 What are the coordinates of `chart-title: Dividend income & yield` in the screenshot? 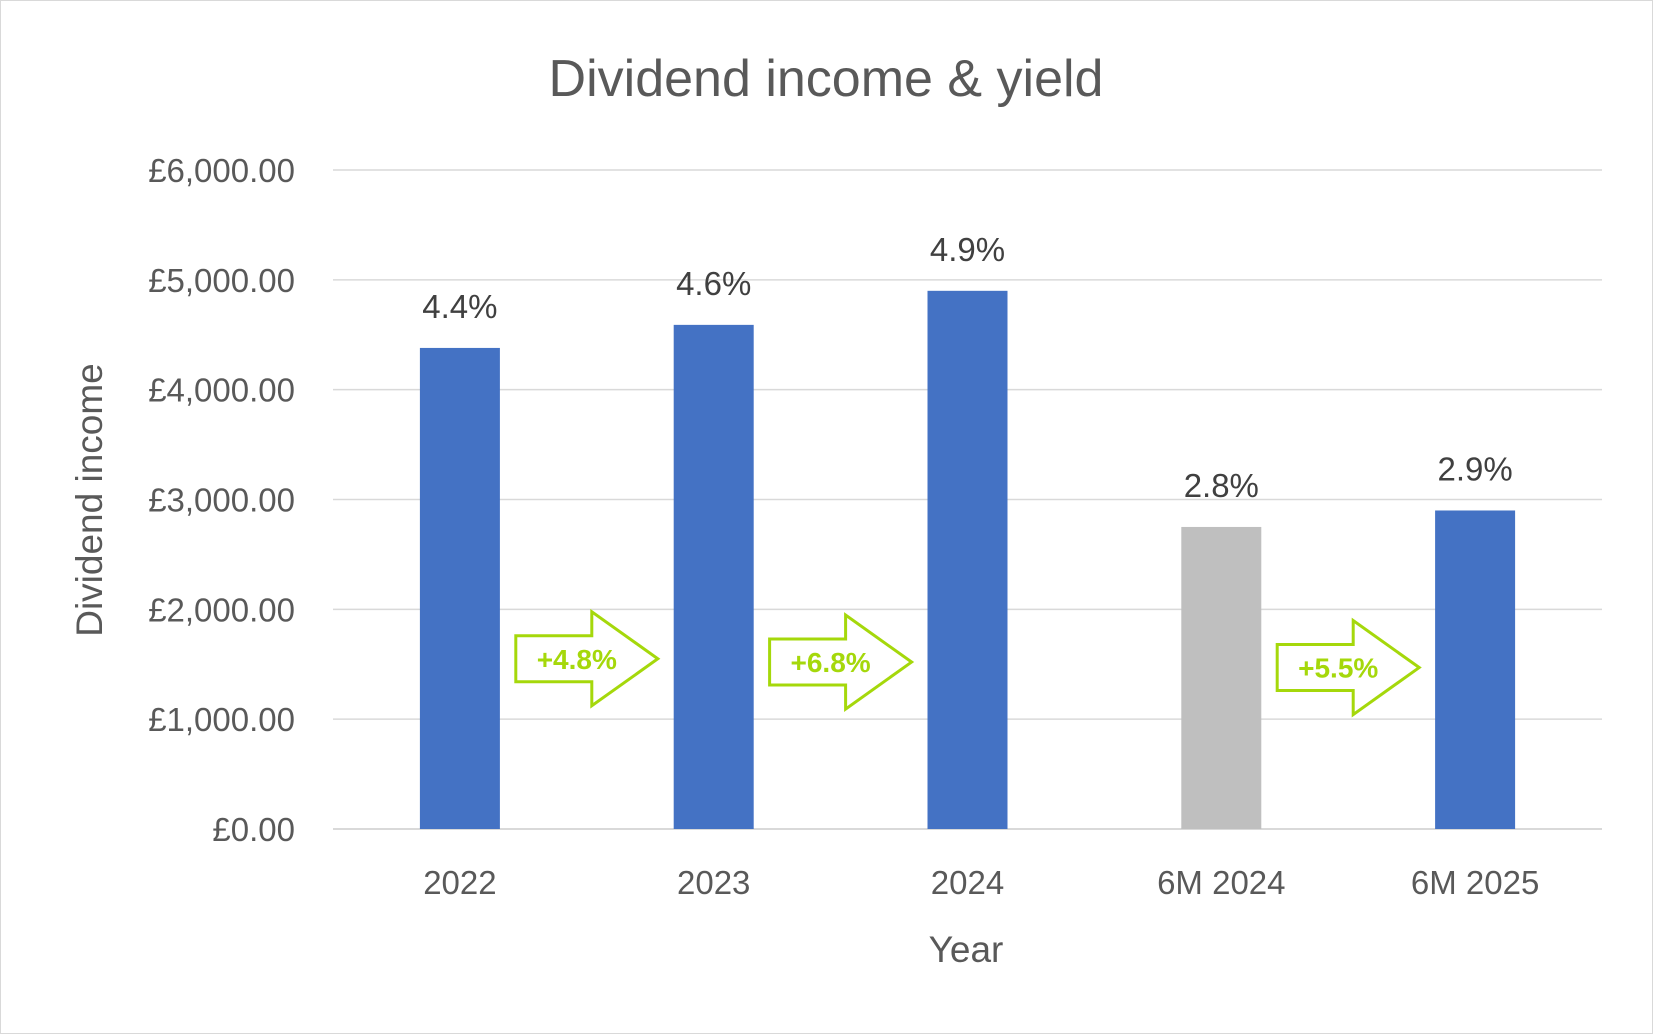 It's located at (826, 79).